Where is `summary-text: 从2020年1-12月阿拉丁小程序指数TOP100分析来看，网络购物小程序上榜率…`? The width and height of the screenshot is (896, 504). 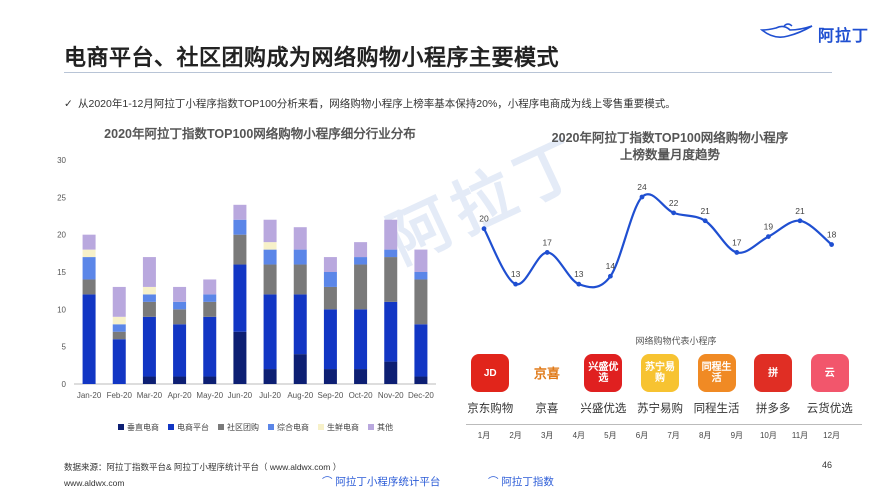
summary-text: 从2020年1-12月阿拉丁小程序指数TOP100分析来看，网络购物小程序上榜率… is located at coordinates (377, 104).